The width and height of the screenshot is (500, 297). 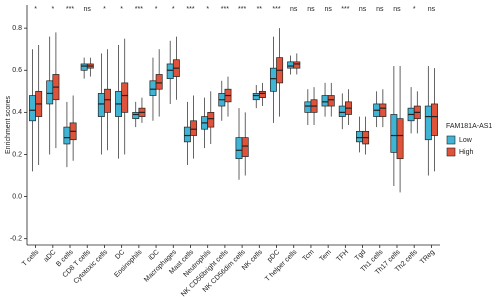 I want to click on x-tick-label: DC, so click(x=120, y=255).